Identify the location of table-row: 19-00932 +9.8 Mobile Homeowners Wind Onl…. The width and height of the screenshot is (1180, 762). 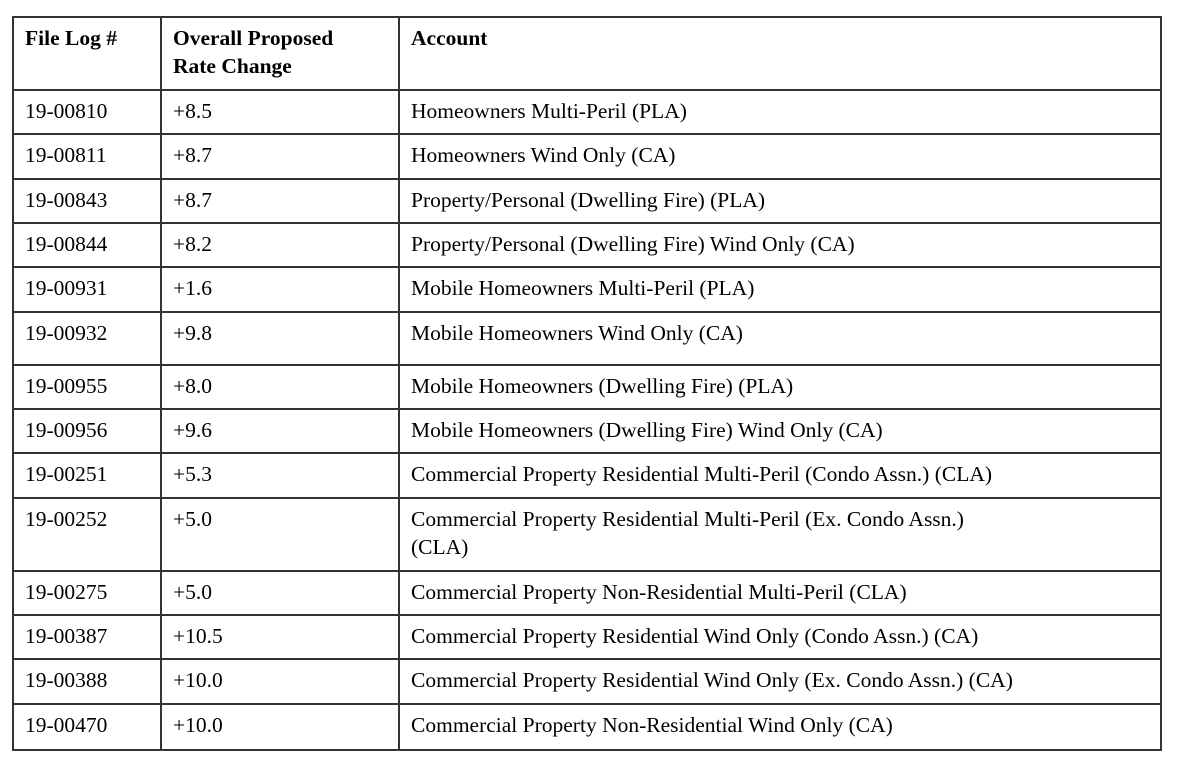
(587, 338).